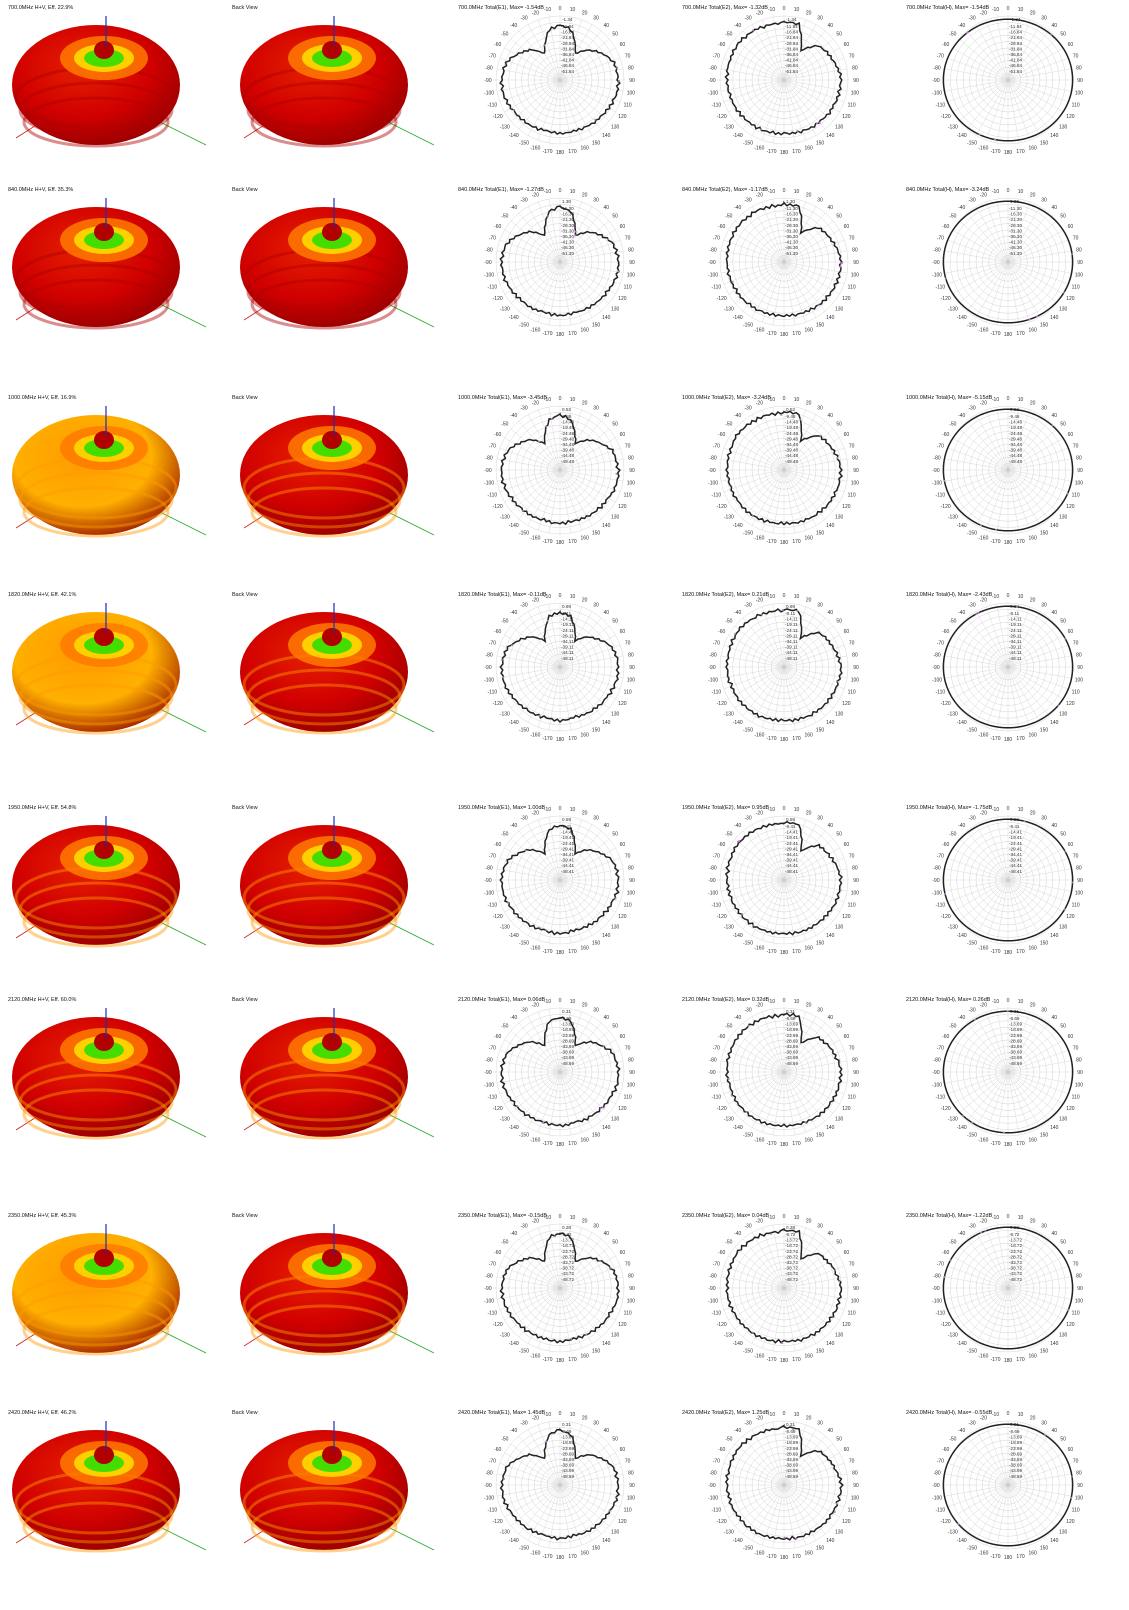 The height and width of the screenshot is (1610, 1129). What do you see at coordinates (109, 1290) in the screenshot?
I see `front-view-3d-pattern` at bounding box center [109, 1290].